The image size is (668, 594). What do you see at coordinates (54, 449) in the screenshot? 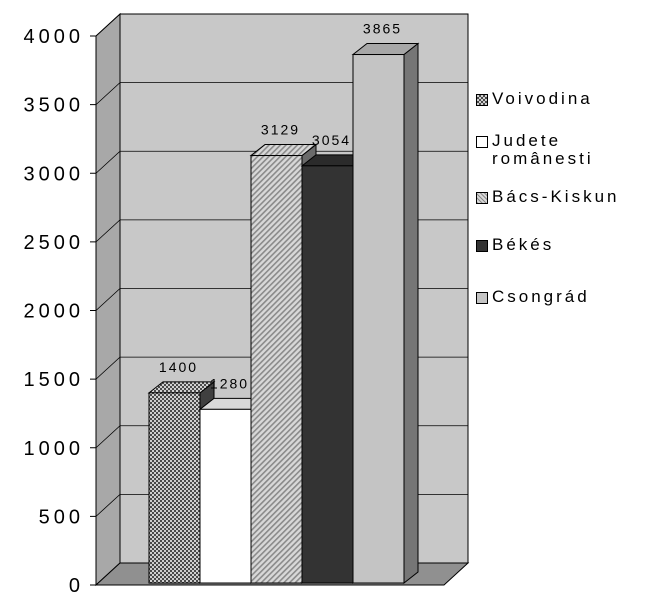
I see `y-tick-label: 1000` at bounding box center [54, 449].